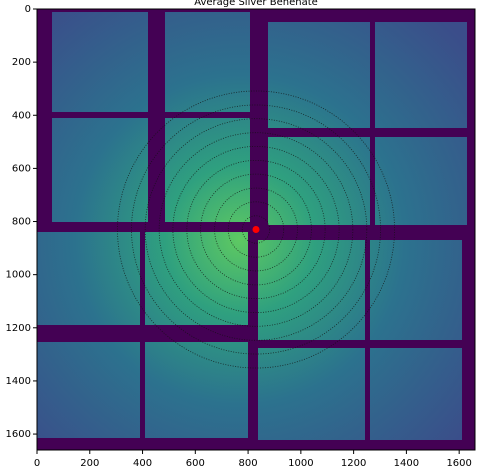  I want to click on x-tick-label: 1400, so click(406, 463).